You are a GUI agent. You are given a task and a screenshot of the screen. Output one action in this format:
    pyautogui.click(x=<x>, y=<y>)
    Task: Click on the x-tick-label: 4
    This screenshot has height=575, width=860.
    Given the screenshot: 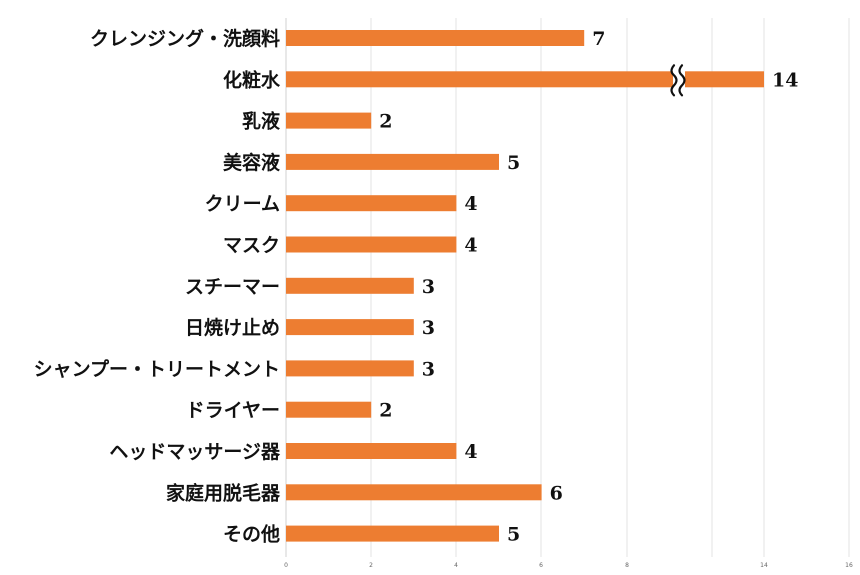 What is the action you would take?
    pyautogui.click(x=456, y=565)
    